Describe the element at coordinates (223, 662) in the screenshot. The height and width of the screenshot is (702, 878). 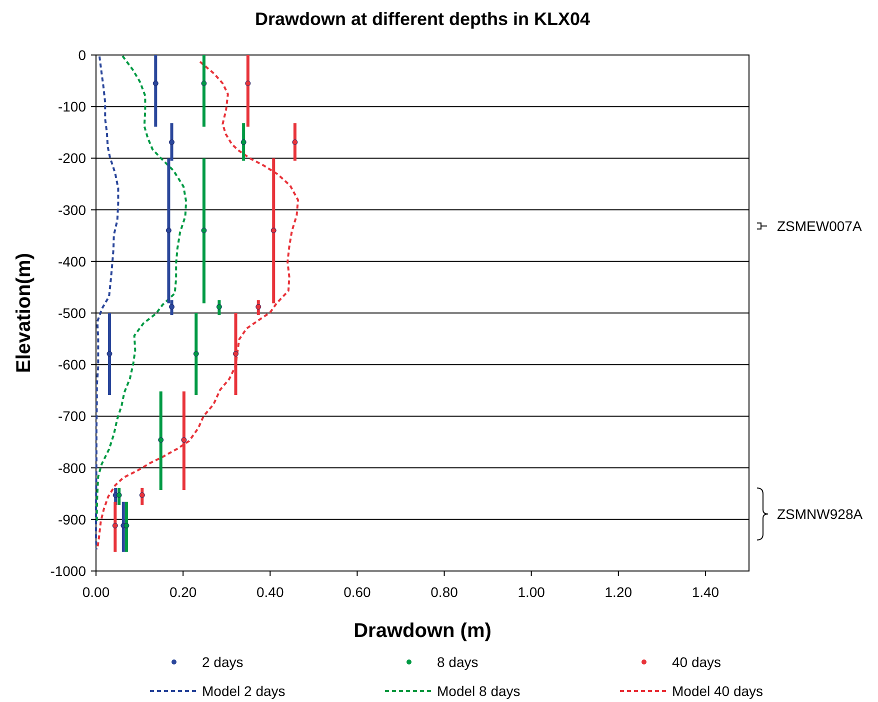
I see `legend-label: 2 days` at that location.